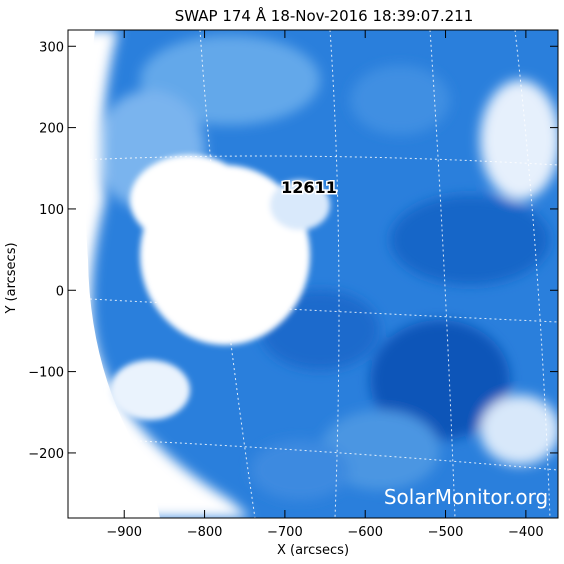 This screenshot has width=564, height=564. What do you see at coordinates (124, 532) in the screenshot?
I see `x-tick-label: −900` at bounding box center [124, 532].